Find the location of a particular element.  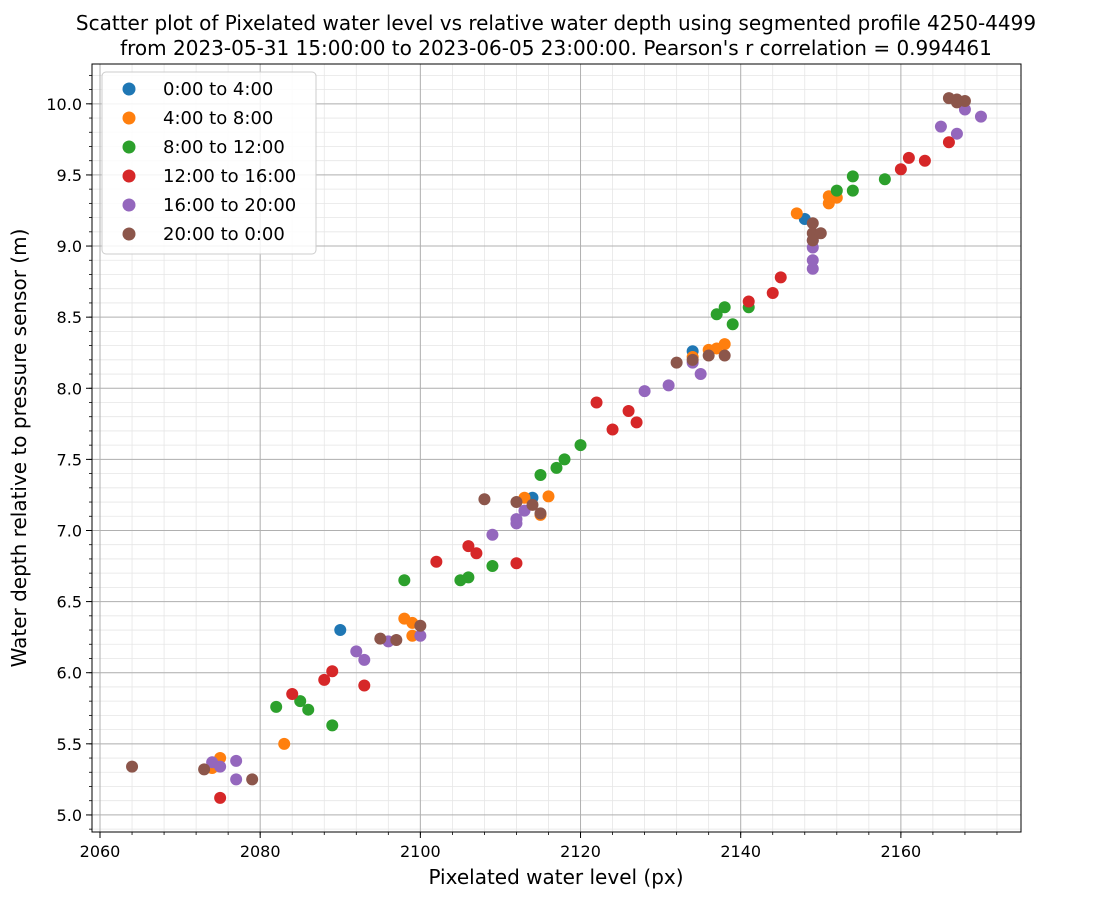

y-tick-label: 8.0 is located at coordinates (69, 388).